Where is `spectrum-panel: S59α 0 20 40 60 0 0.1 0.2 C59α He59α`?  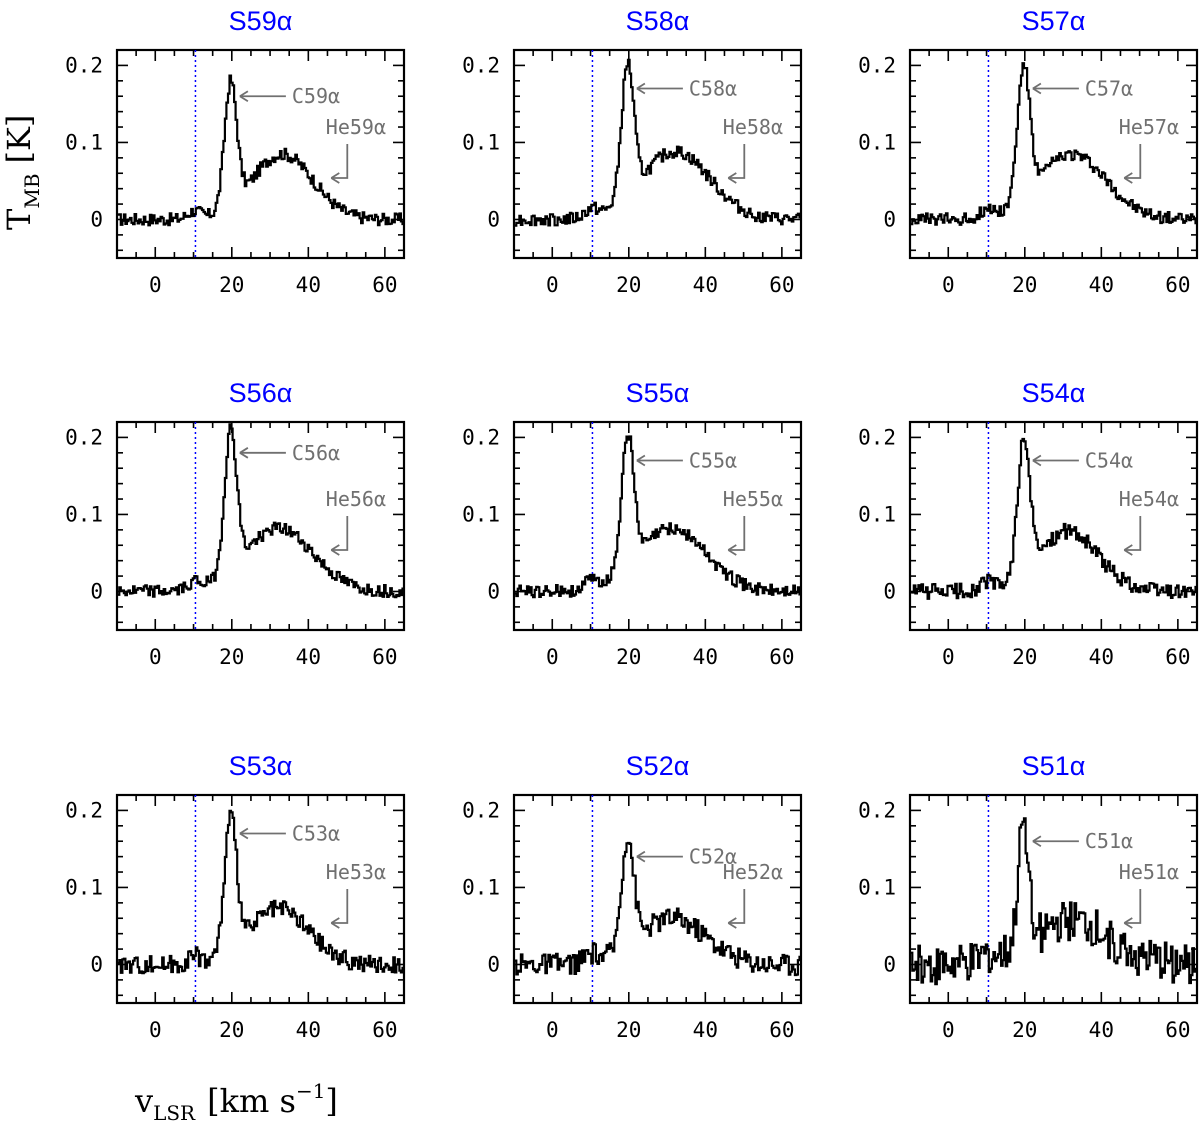
spectrum-panel: S59α 0 20 40 60 0 0.1 0.2 C59α He59α is located at coordinates (235, 151).